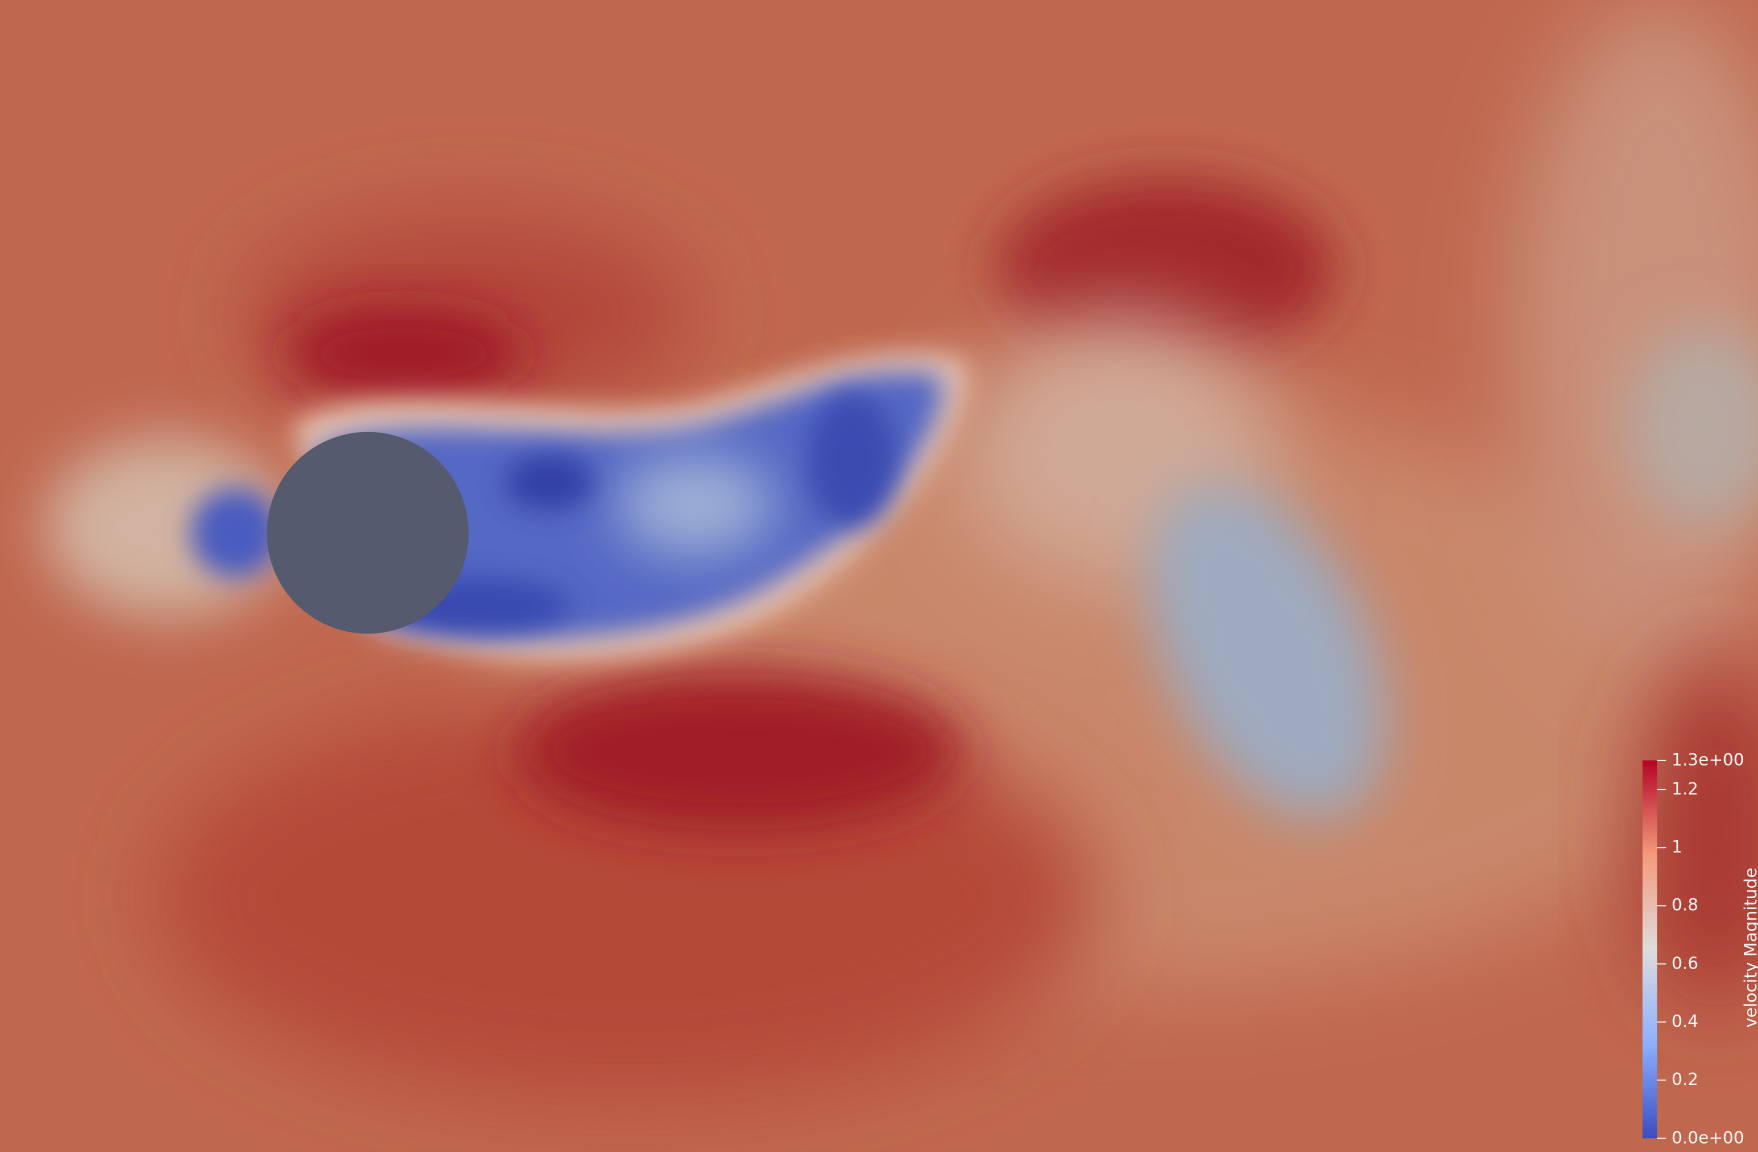  I want to click on tick-label: 1.2, so click(1685, 788).